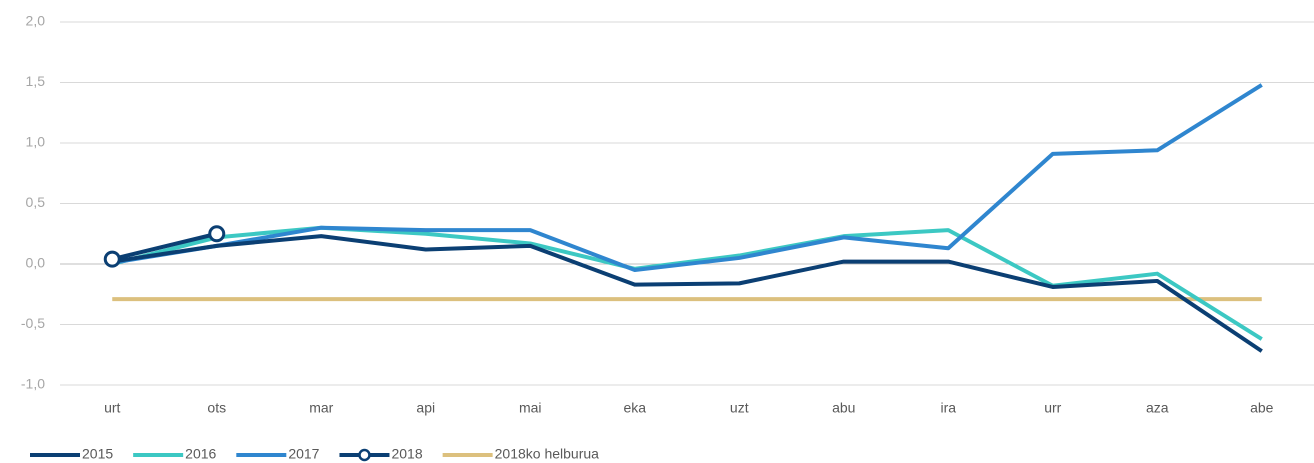  What do you see at coordinates (634, 408) in the screenshot?
I see `x-tick-label: eka` at bounding box center [634, 408].